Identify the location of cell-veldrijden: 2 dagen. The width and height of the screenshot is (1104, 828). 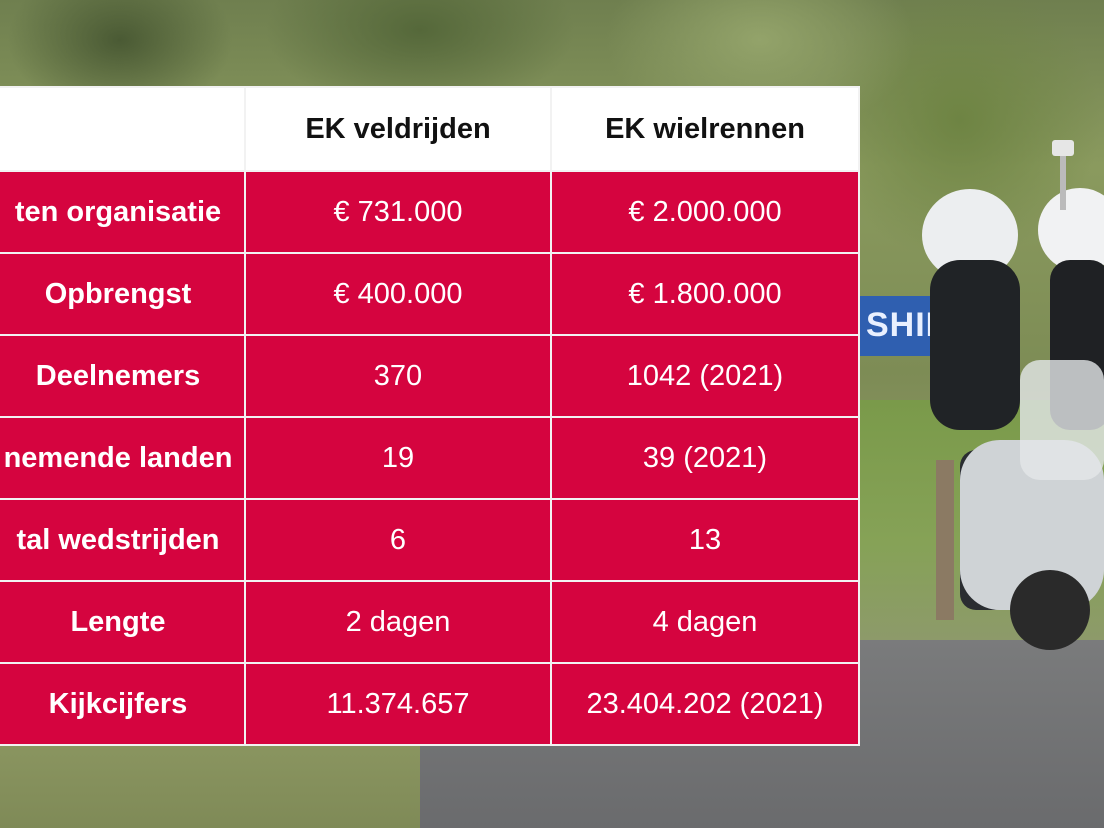
(398, 622).